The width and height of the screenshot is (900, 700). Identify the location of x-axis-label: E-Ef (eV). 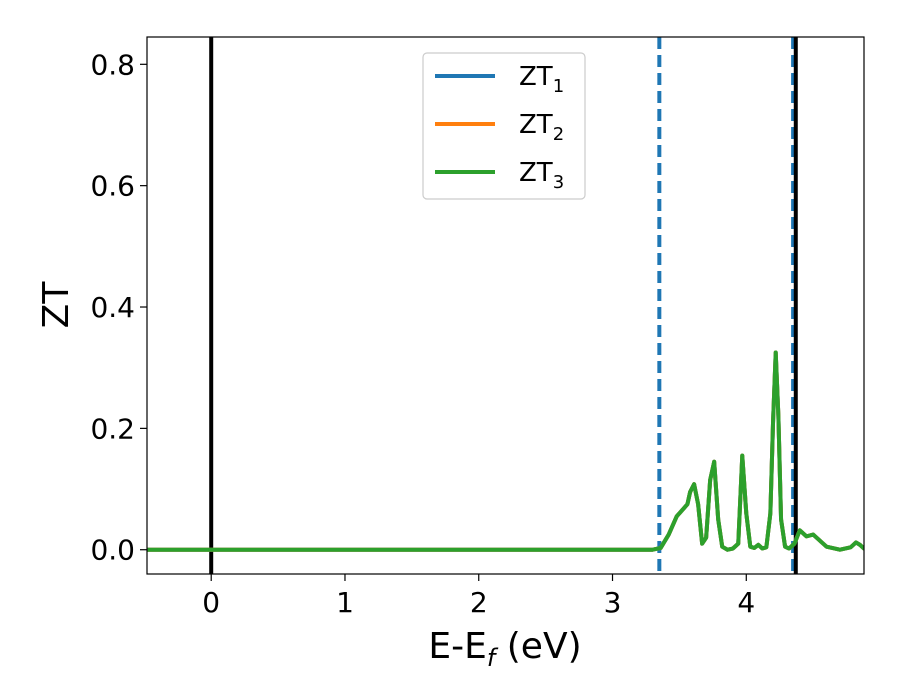
(504, 649).